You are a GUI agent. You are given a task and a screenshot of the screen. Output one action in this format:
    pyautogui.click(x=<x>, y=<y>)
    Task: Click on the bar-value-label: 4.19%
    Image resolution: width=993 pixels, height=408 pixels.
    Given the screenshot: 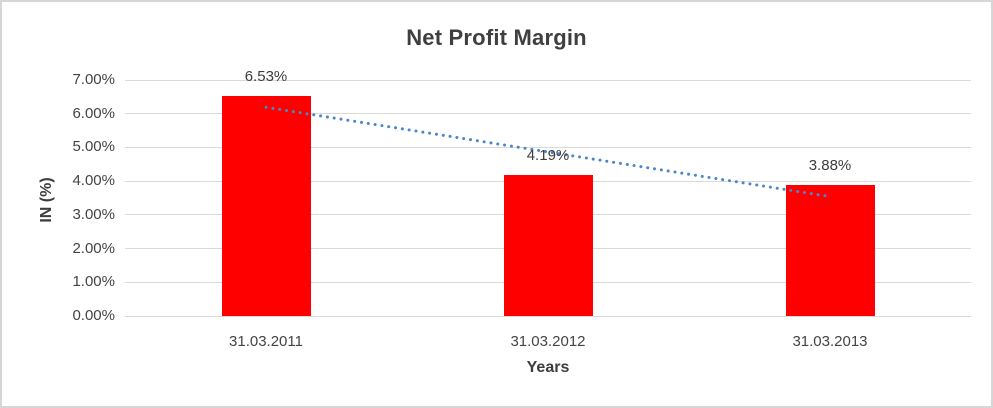 What is the action you would take?
    pyautogui.click(x=548, y=155)
    